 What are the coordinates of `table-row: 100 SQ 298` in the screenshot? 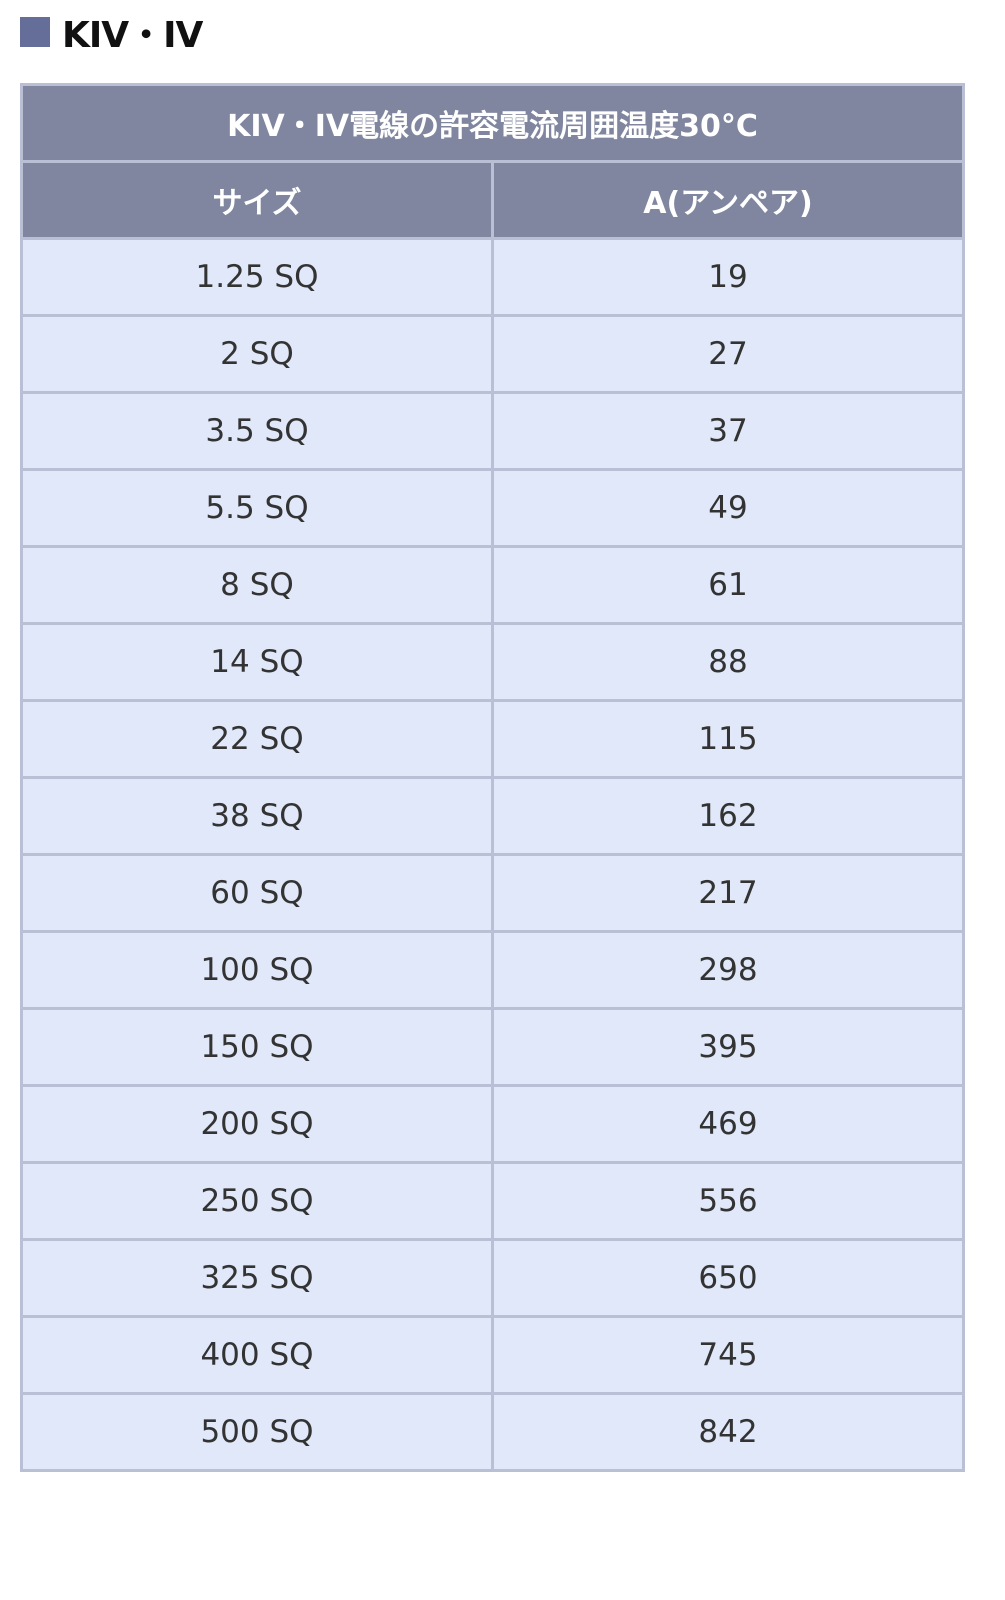 It's located at (492, 970).